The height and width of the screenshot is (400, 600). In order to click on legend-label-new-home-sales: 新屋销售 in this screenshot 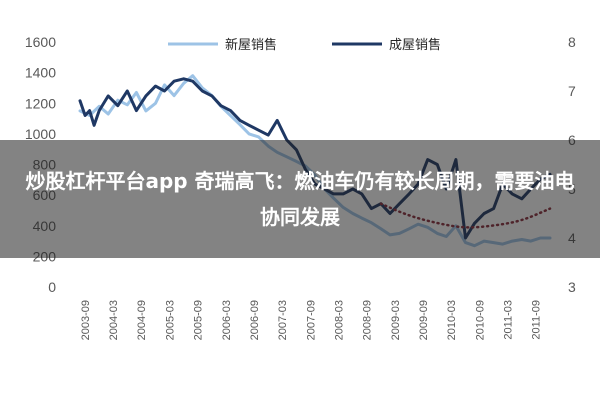, I will do `click(251, 45)`.